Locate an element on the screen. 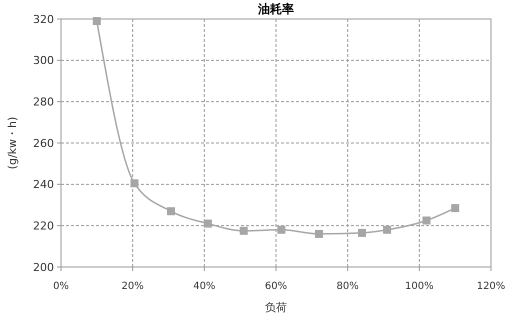 This screenshot has width=515, height=321. x-axis-title: 负荷 is located at coordinates (276, 307).